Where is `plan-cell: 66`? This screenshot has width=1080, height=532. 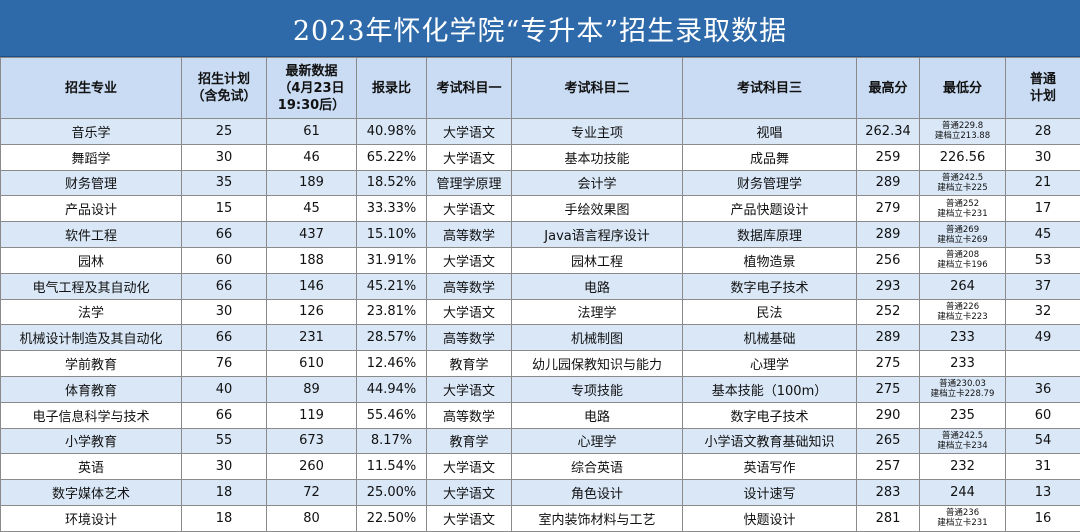
plan-cell: 66 is located at coordinates (224, 415).